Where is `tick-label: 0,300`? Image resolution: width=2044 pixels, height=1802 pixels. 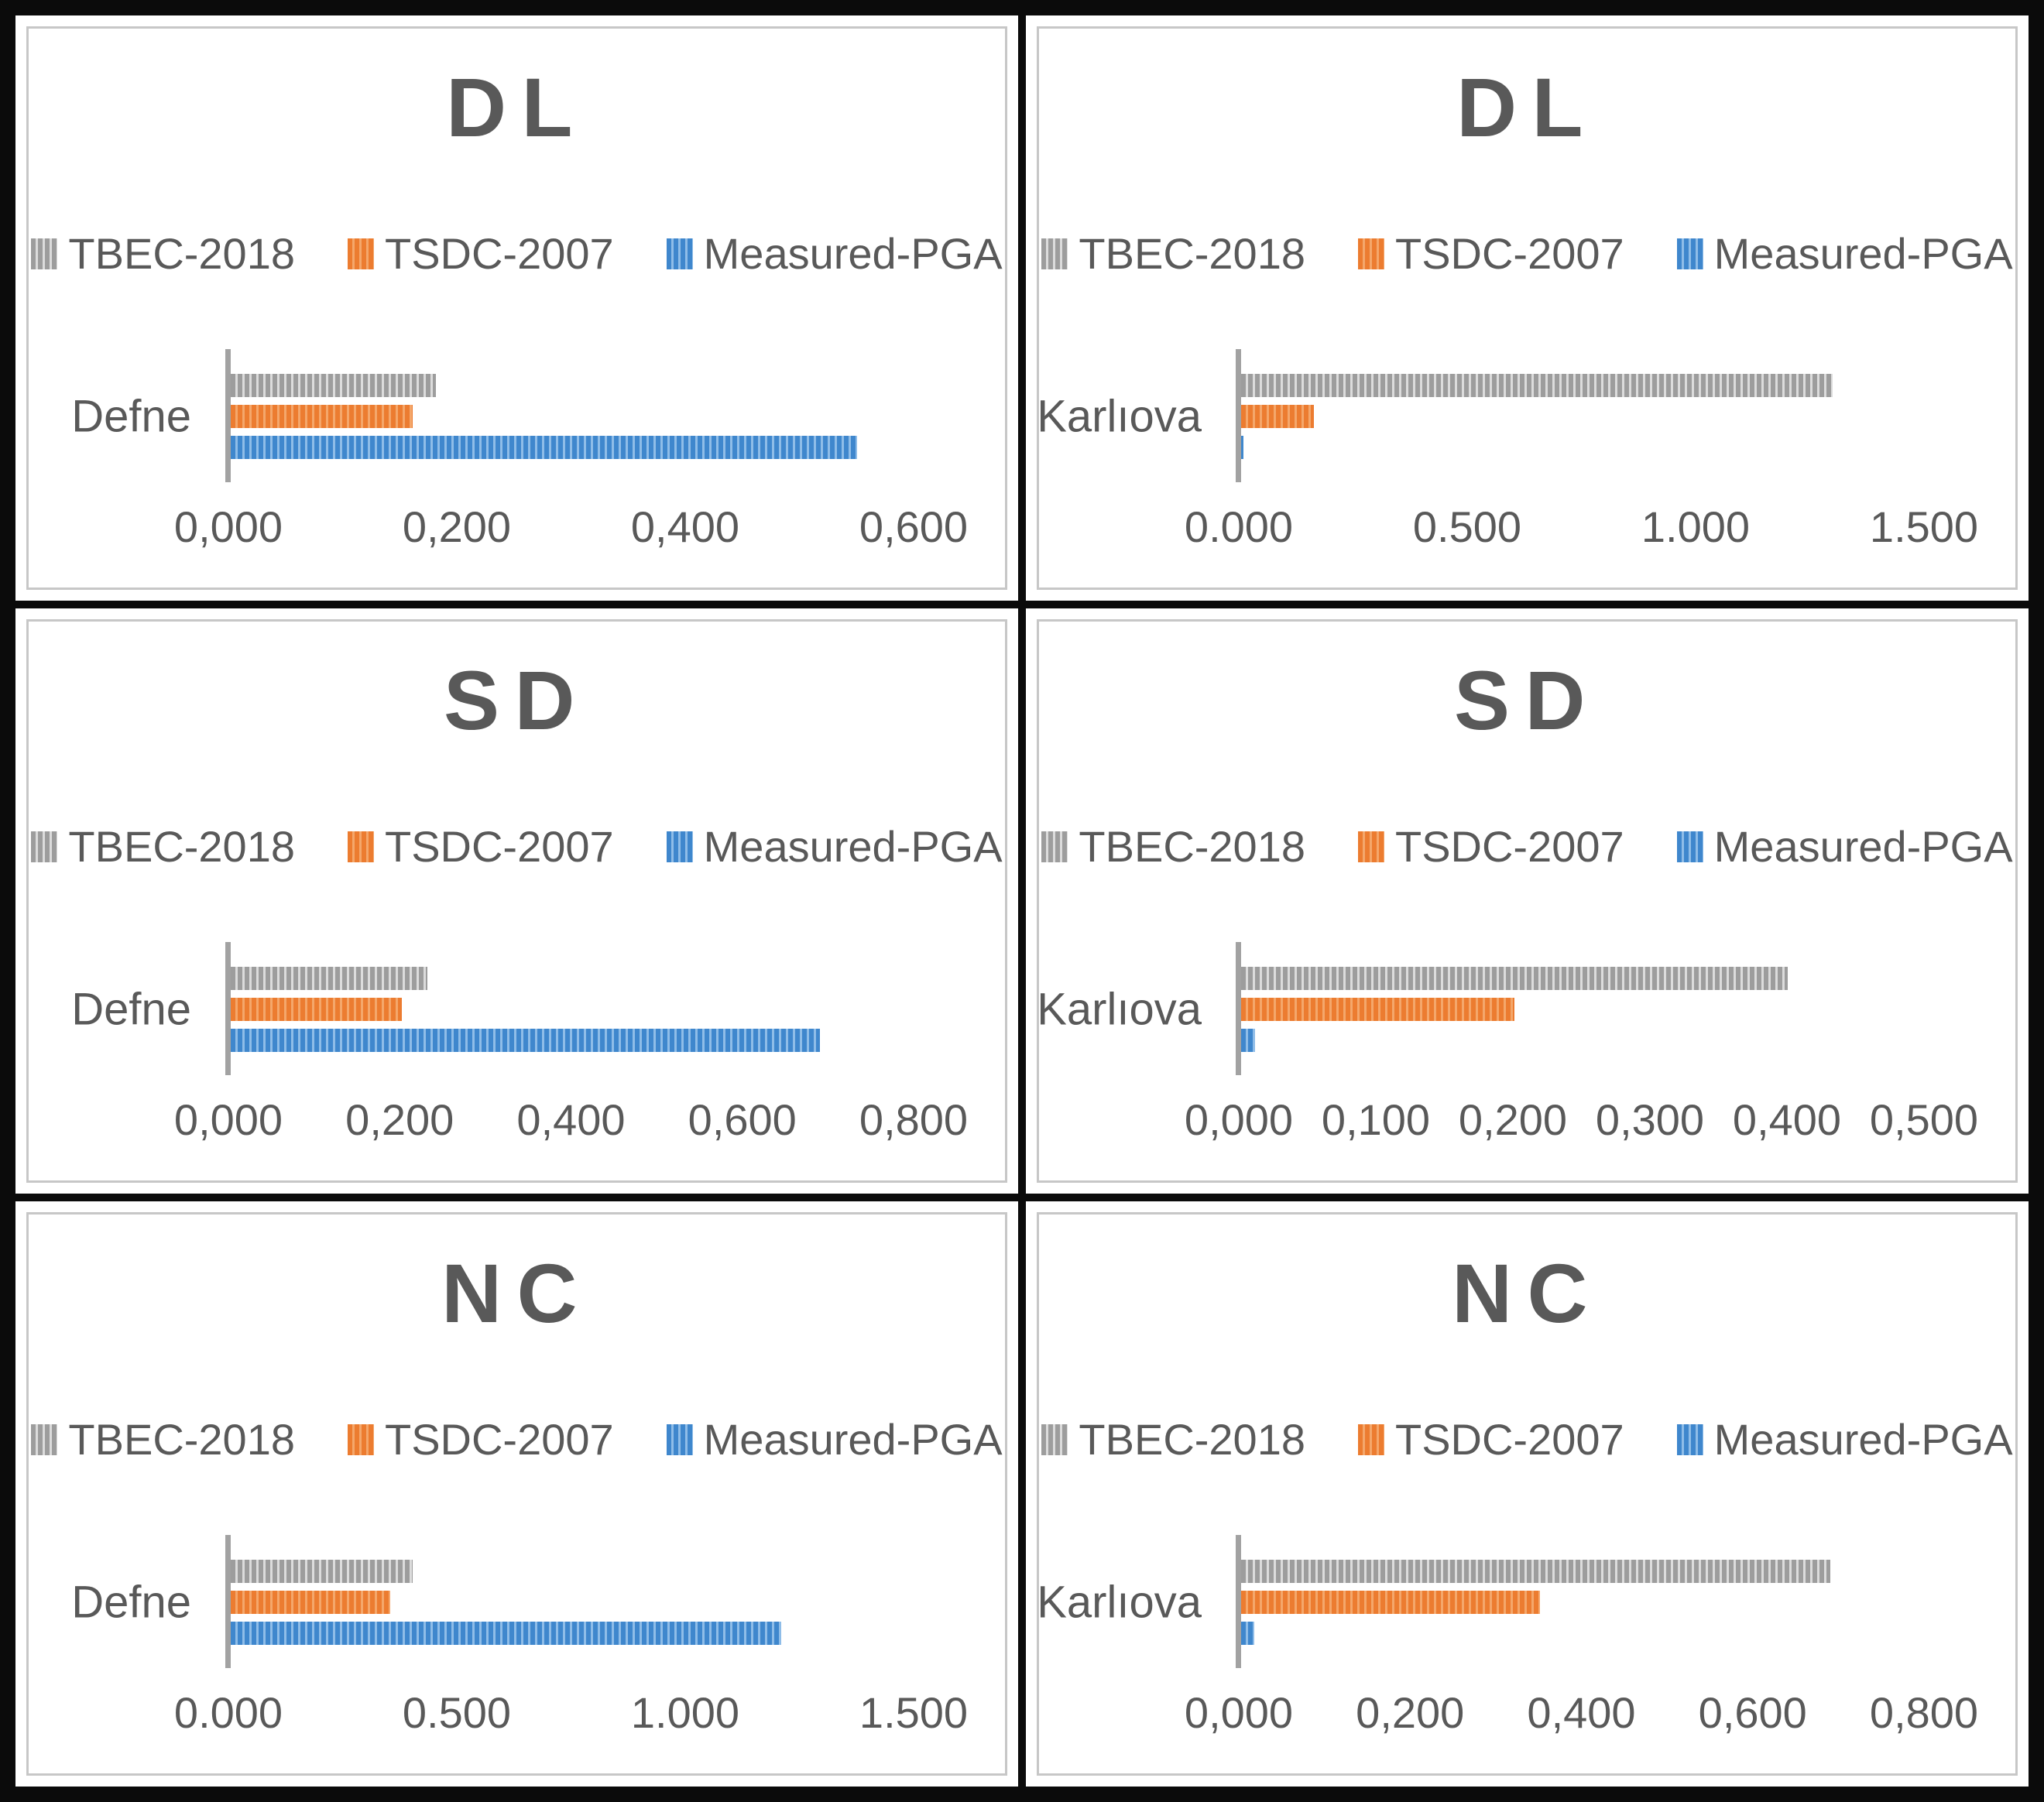
tick-label: 0,300 is located at coordinates (1650, 1120).